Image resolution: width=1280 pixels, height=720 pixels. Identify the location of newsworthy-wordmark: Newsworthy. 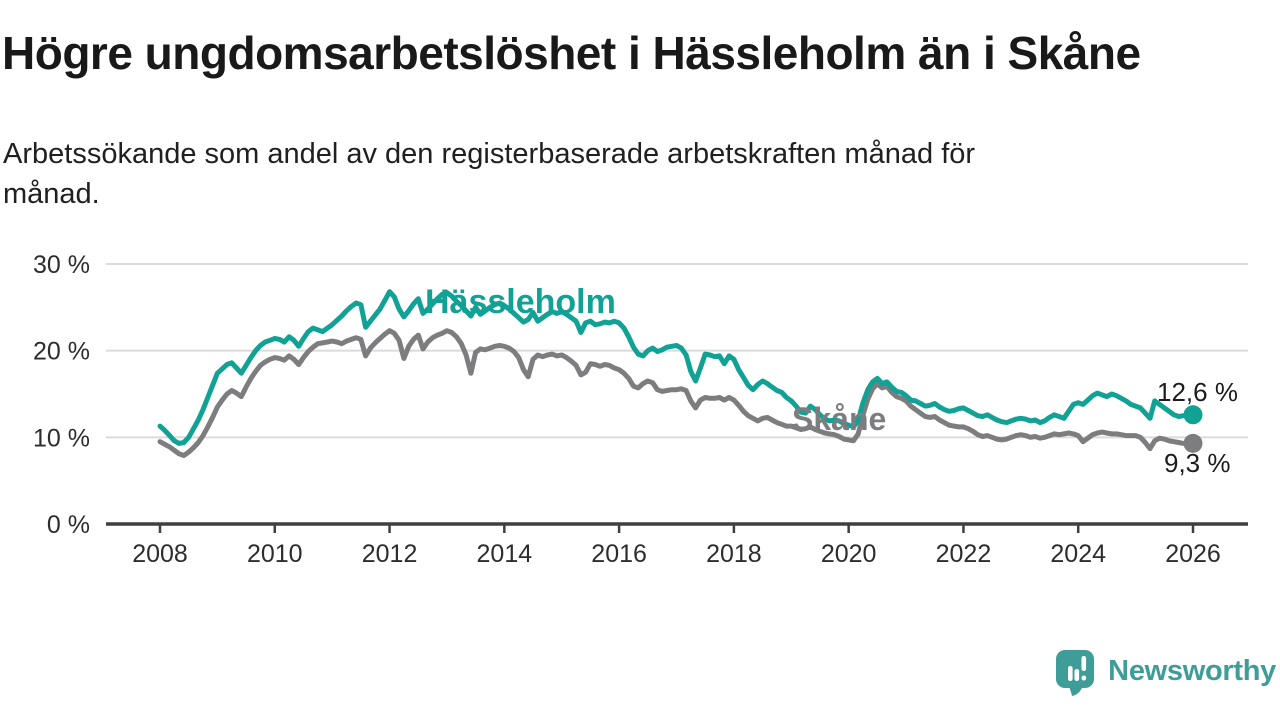
(1192, 670).